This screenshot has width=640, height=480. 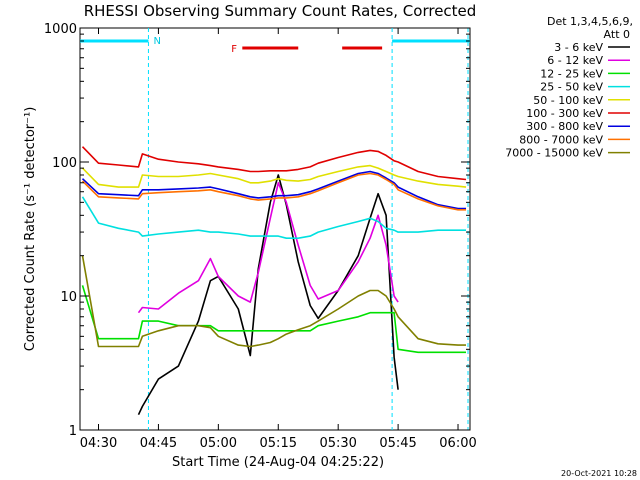 I want to click on legend-item-label: 50 - 100 keV, so click(x=568, y=100).